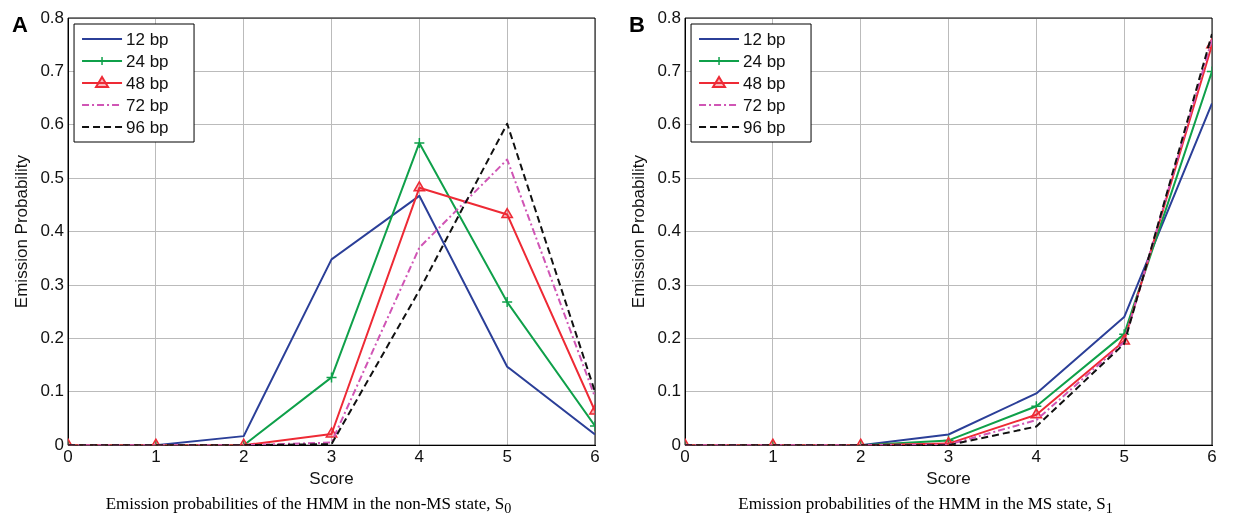  What do you see at coordinates (20, 25) in the screenshot?
I see `chart-title: A` at bounding box center [20, 25].